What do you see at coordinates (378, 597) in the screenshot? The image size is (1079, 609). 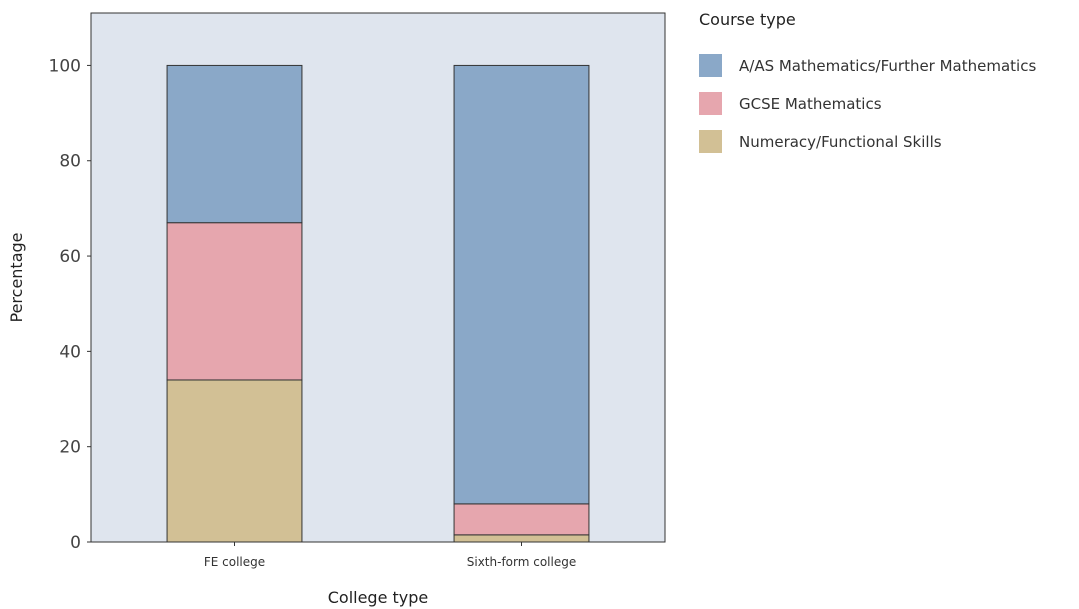 I see `x-axis-title: College type` at bounding box center [378, 597].